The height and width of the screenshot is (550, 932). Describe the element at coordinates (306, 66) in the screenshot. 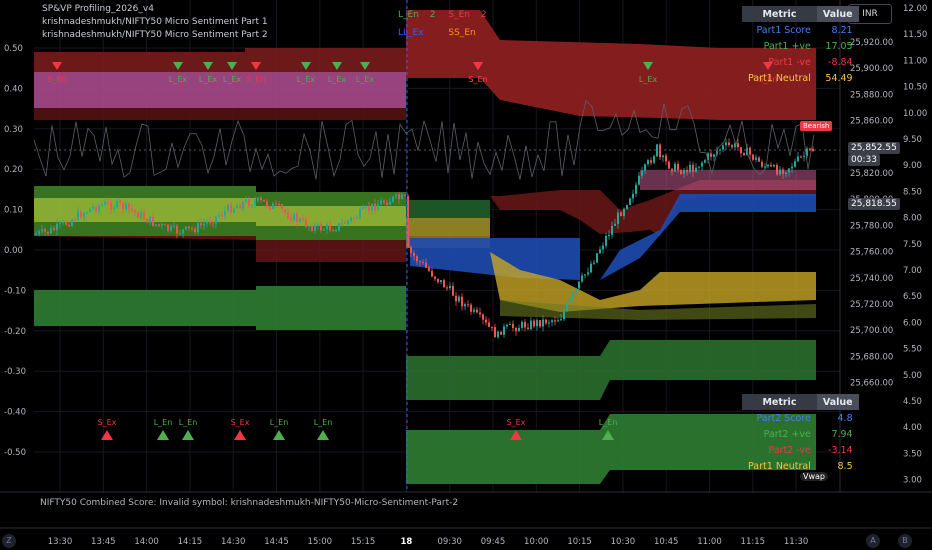

I see `long-exit-marker` at that location.